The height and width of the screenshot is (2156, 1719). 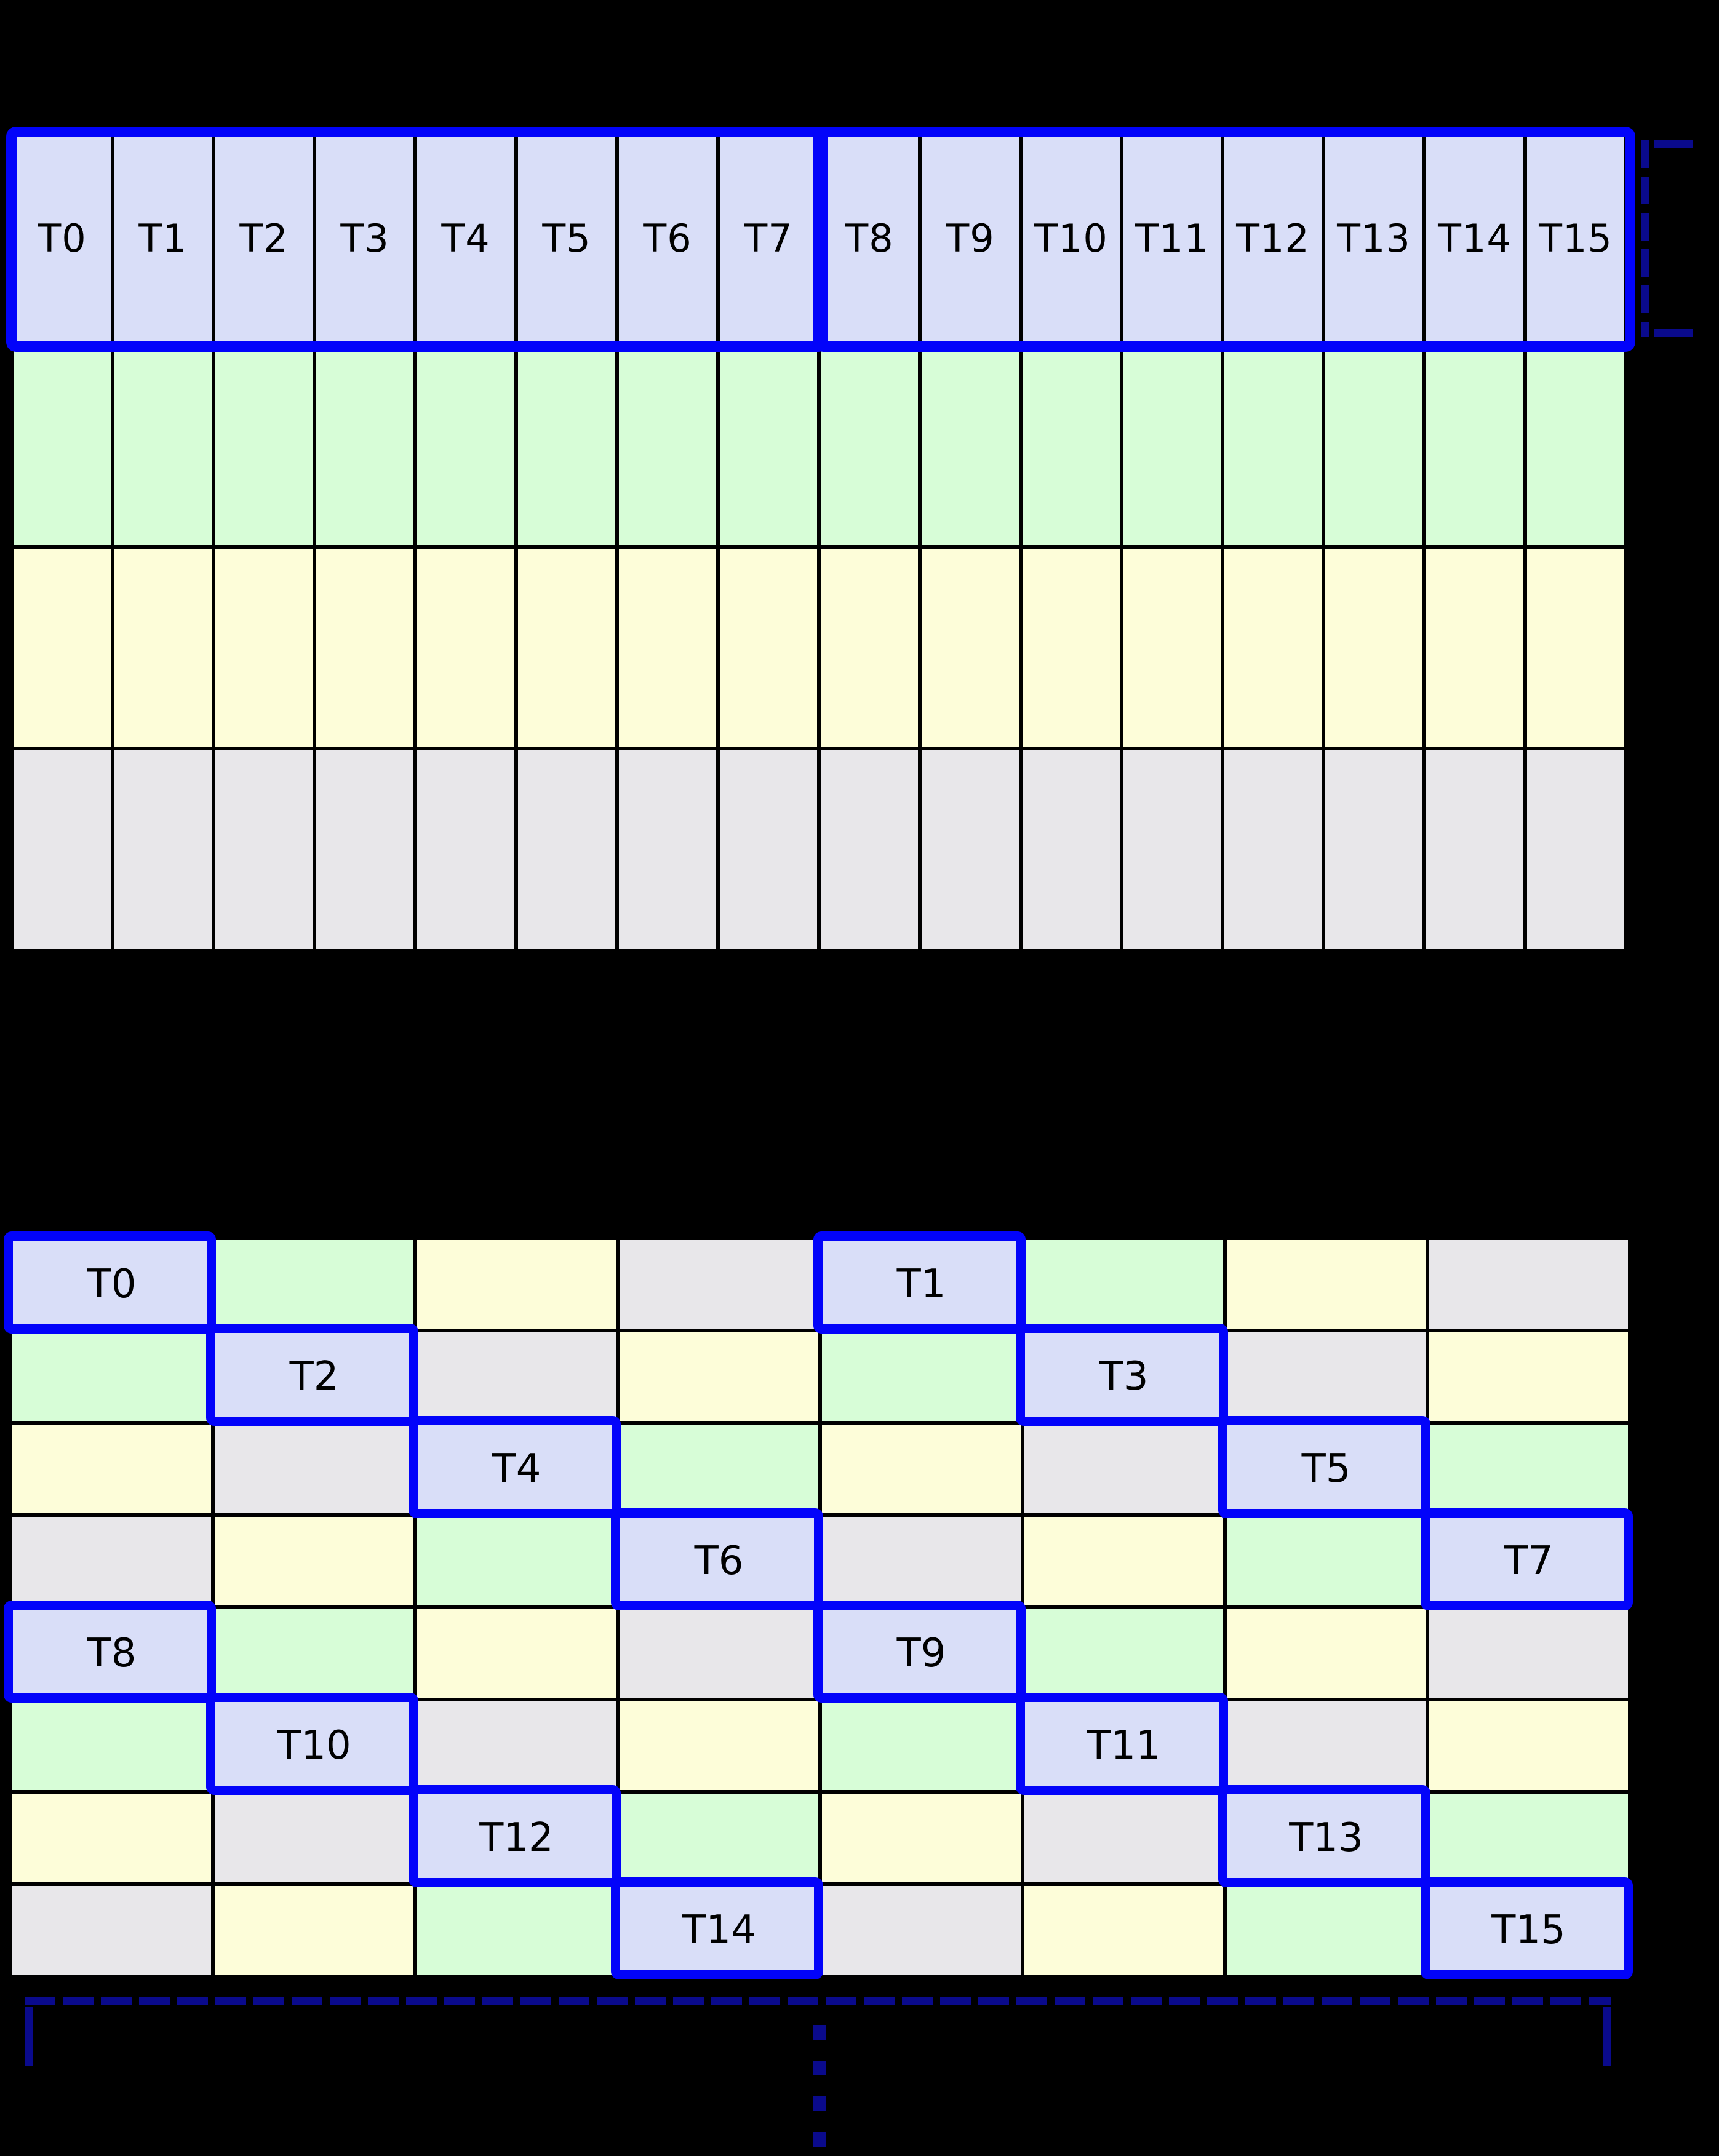 I want to click on thread-label: T6, so click(x=667, y=238).